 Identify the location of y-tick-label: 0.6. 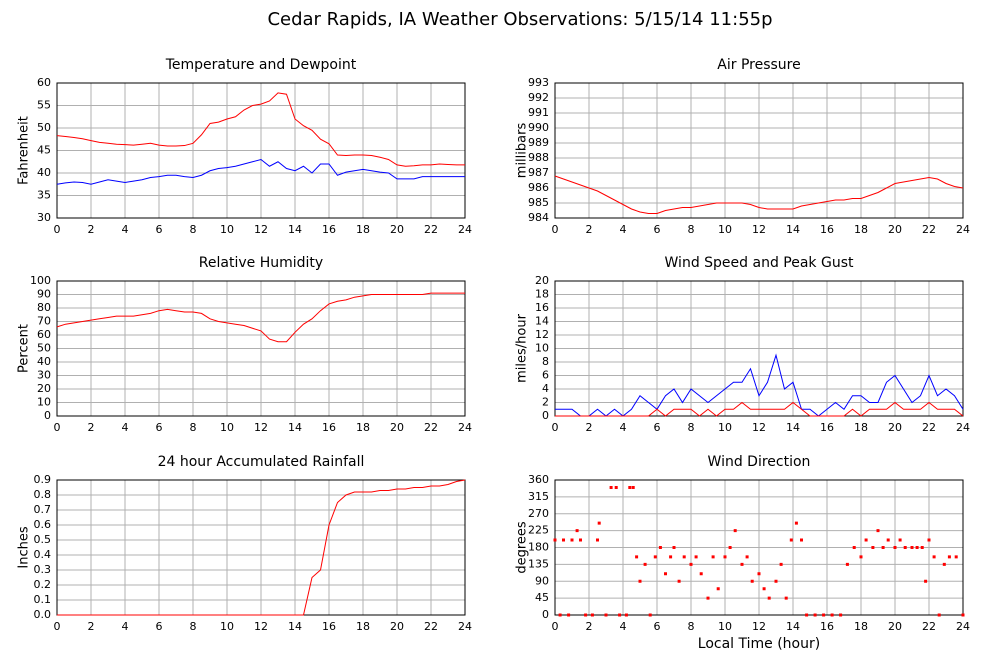
(43, 524).